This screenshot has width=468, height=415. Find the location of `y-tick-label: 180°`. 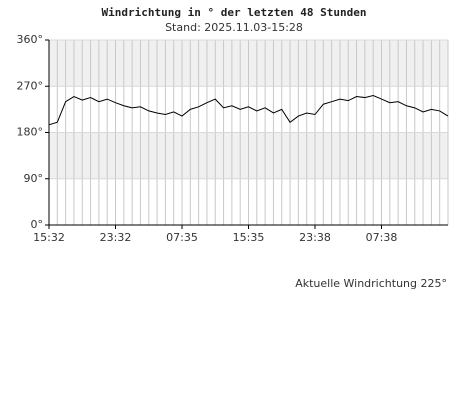

y-tick-label: 180° is located at coordinates (30, 132).